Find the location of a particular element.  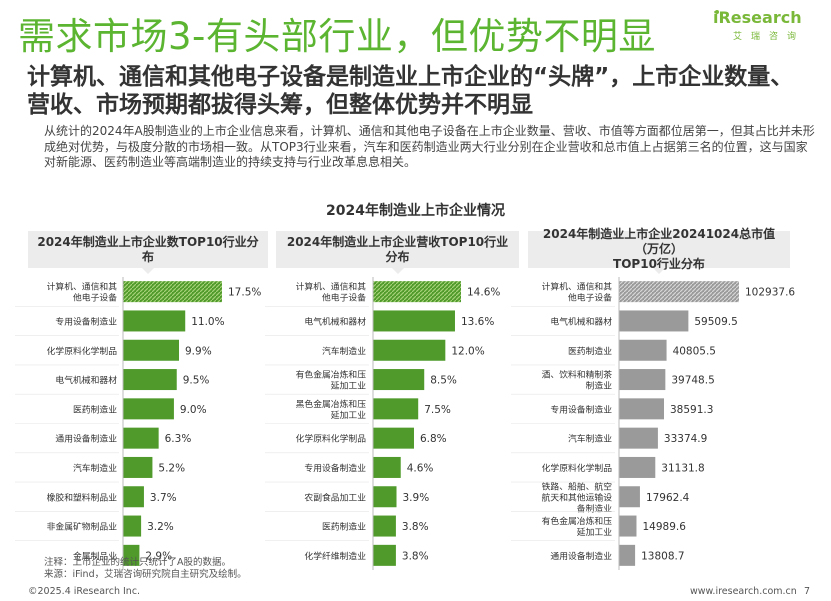

panel-header-marketcap: 2024年制造业上市企业20241024总市值（万亿） TOP10行业分布 is located at coordinates (659, 250).